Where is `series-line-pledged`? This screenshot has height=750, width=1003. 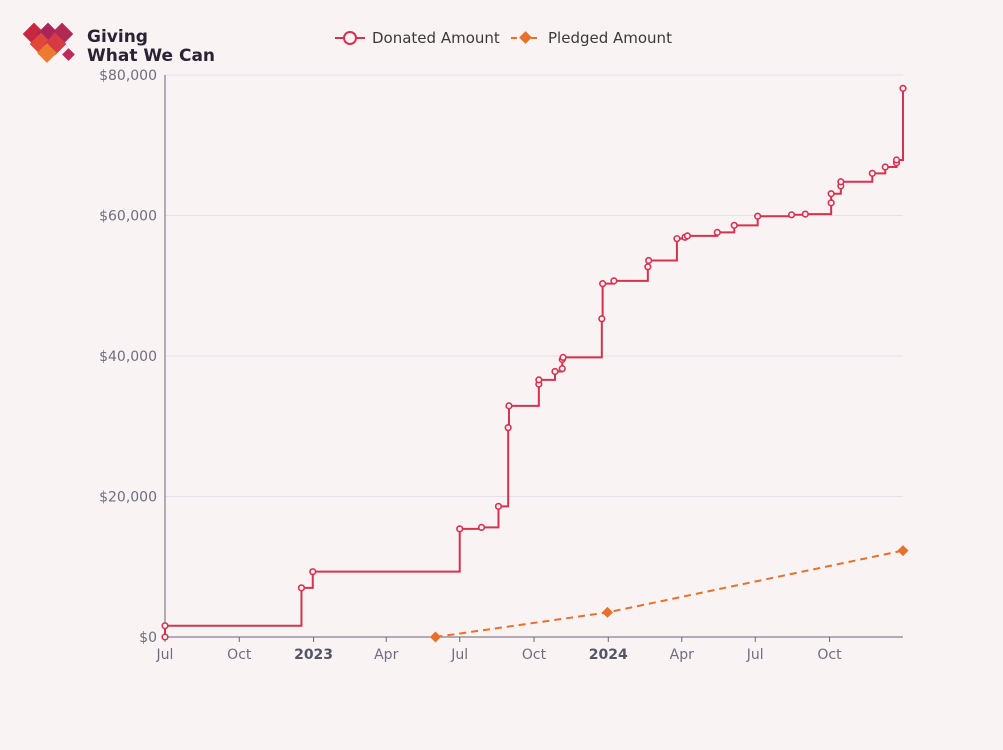 series-line-pledged is located at coordinates (669, 593).